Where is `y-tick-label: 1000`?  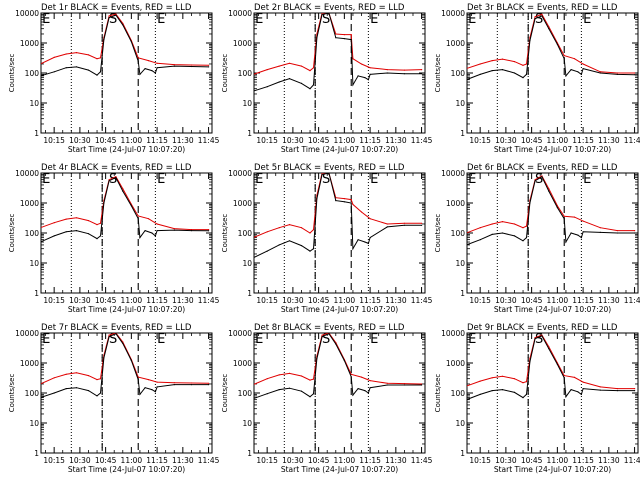 y-tick-label: 1000 is located at coordinates (455, 43).